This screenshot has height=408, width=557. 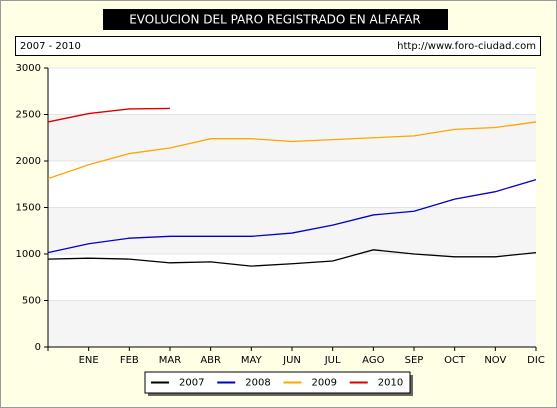 What do you see at coordinates (28, 254) in the screenshot?
I see `y-tick-label: 1000` at bounding box center [28, 254].